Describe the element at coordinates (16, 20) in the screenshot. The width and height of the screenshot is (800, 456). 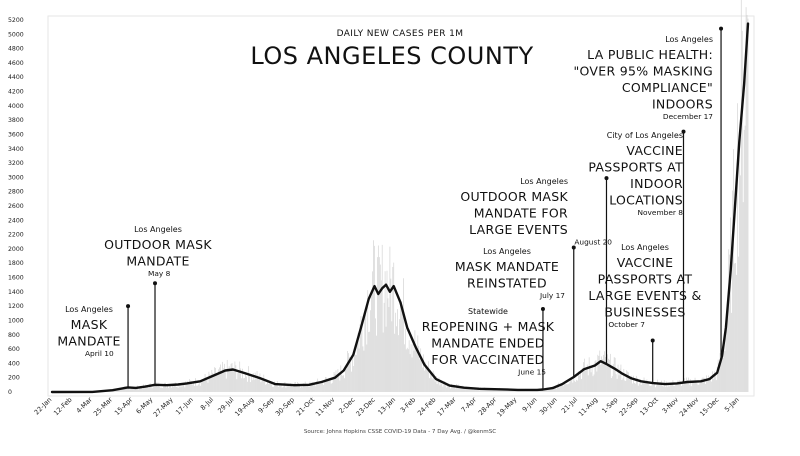
I see `y-tick-label: 5200` at that location.